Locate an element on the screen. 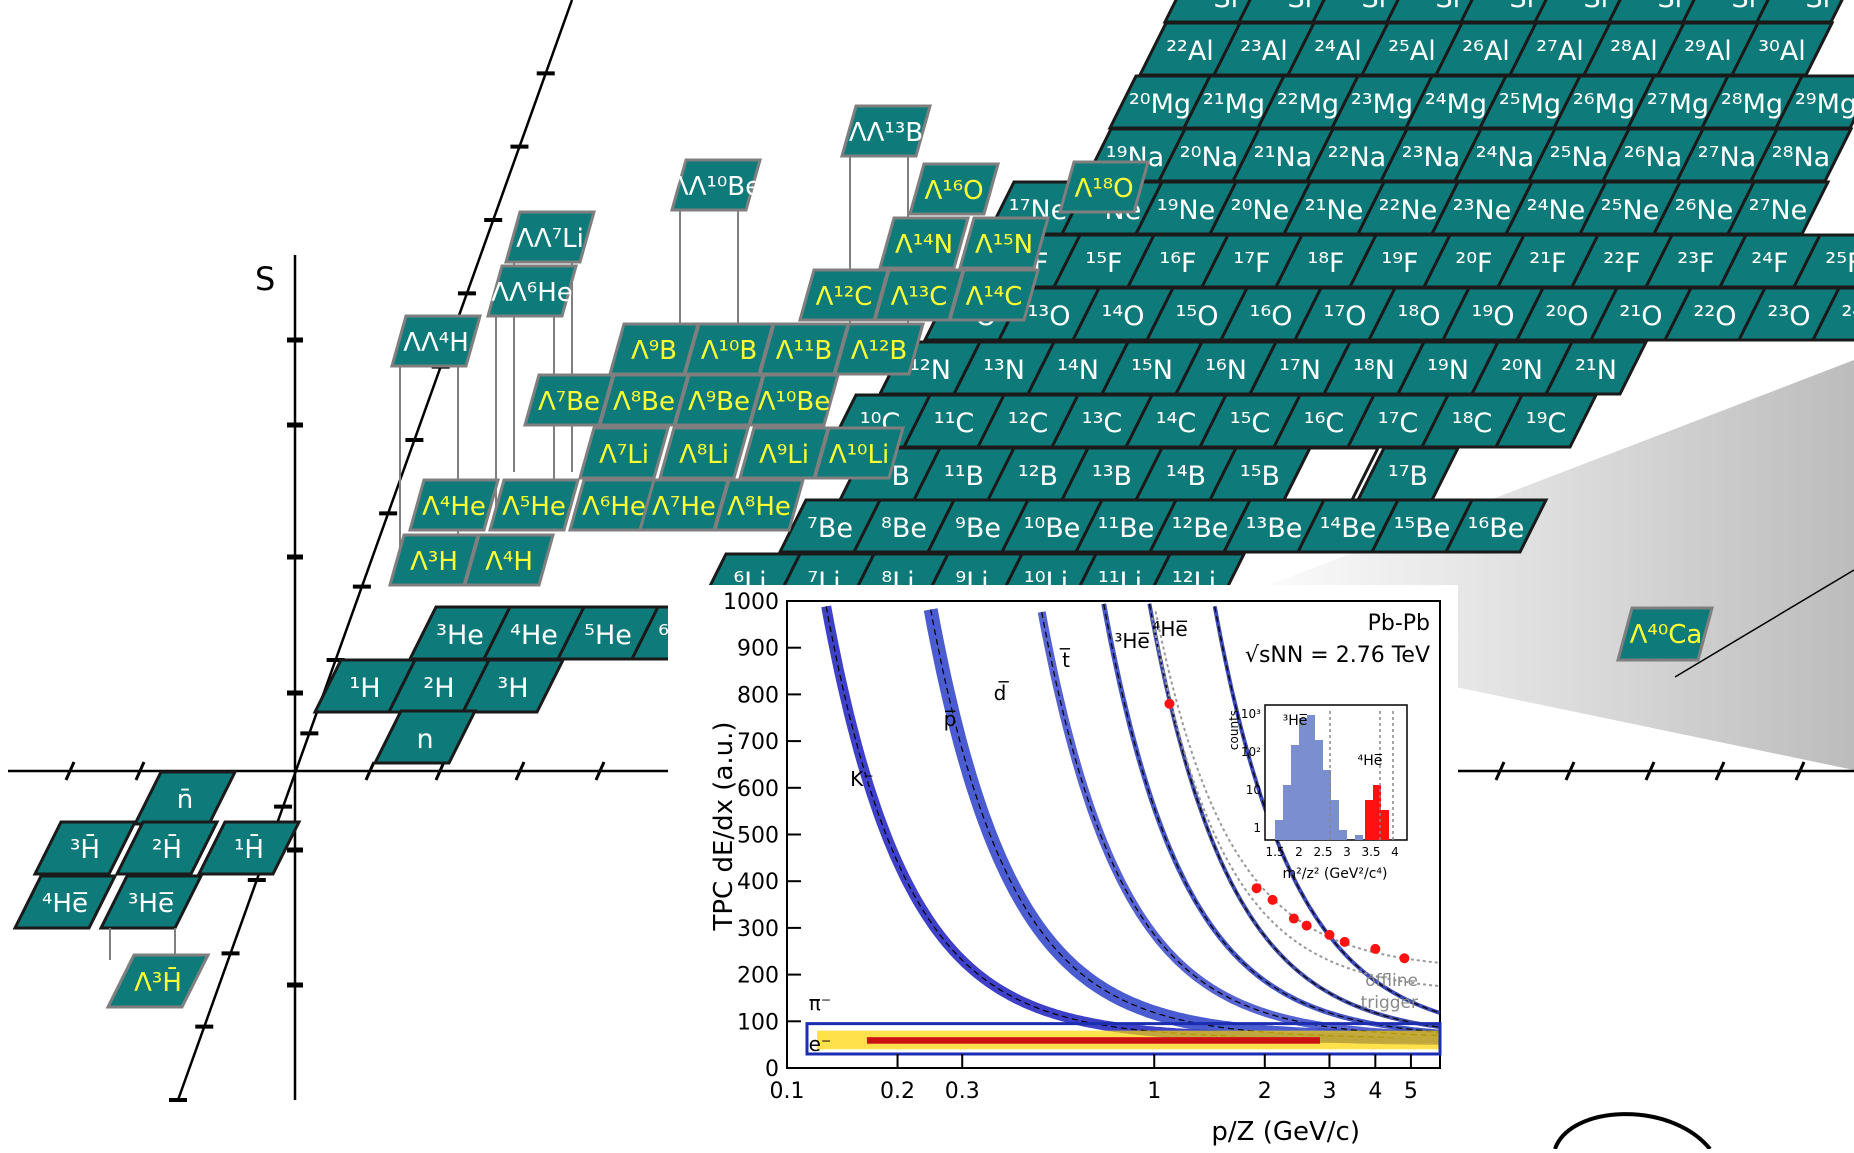 The height and width of the screenshot is (1153, 1854). nuclide-label: ³H is located at coordinates (512, 688).